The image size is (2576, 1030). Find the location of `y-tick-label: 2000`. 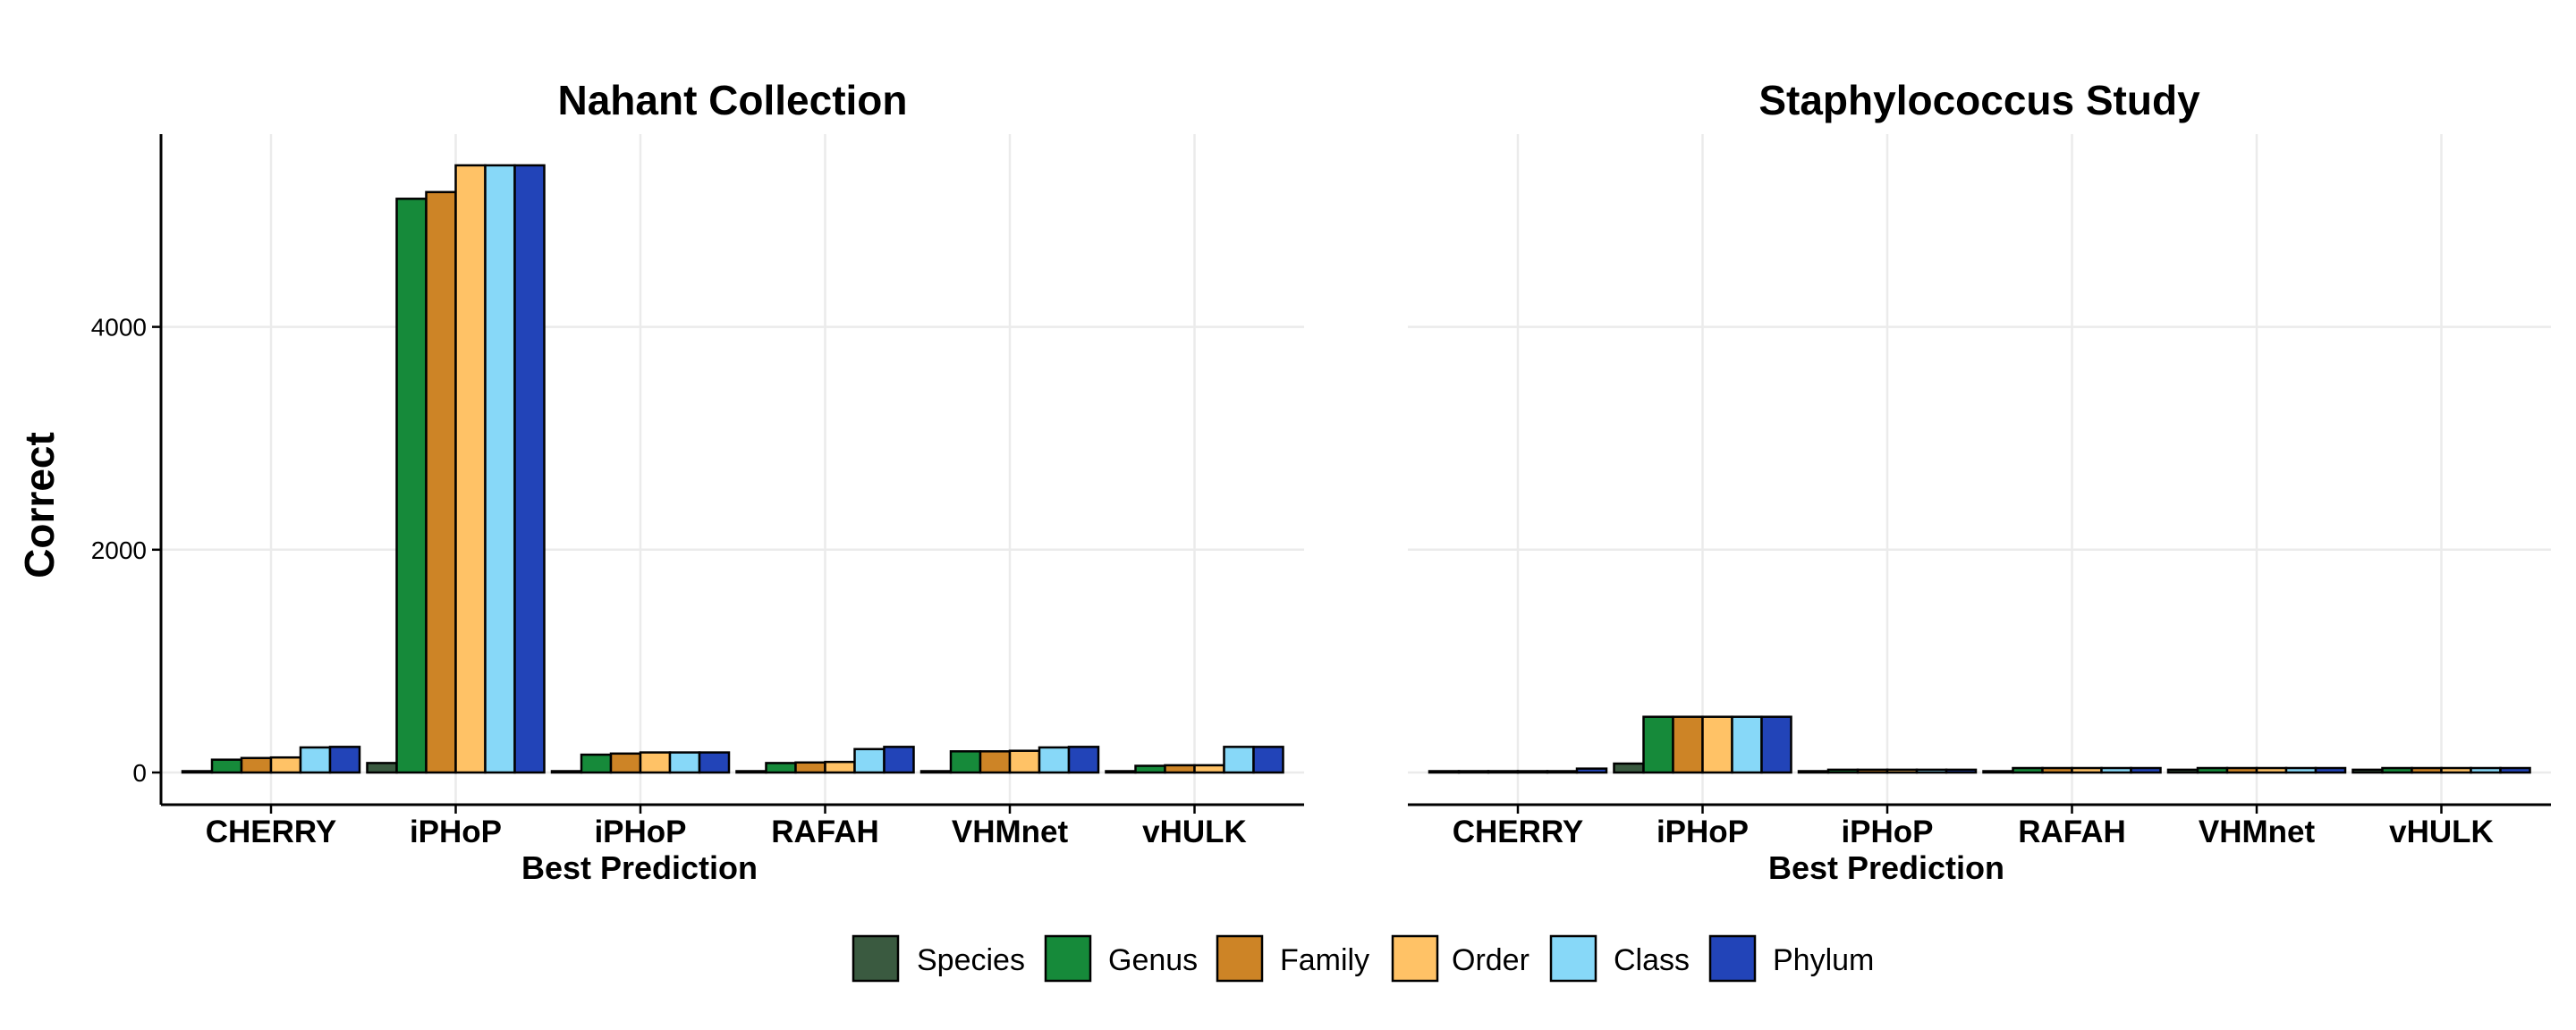

y-tick-label: 2000 is located at coordinates (119, 550).